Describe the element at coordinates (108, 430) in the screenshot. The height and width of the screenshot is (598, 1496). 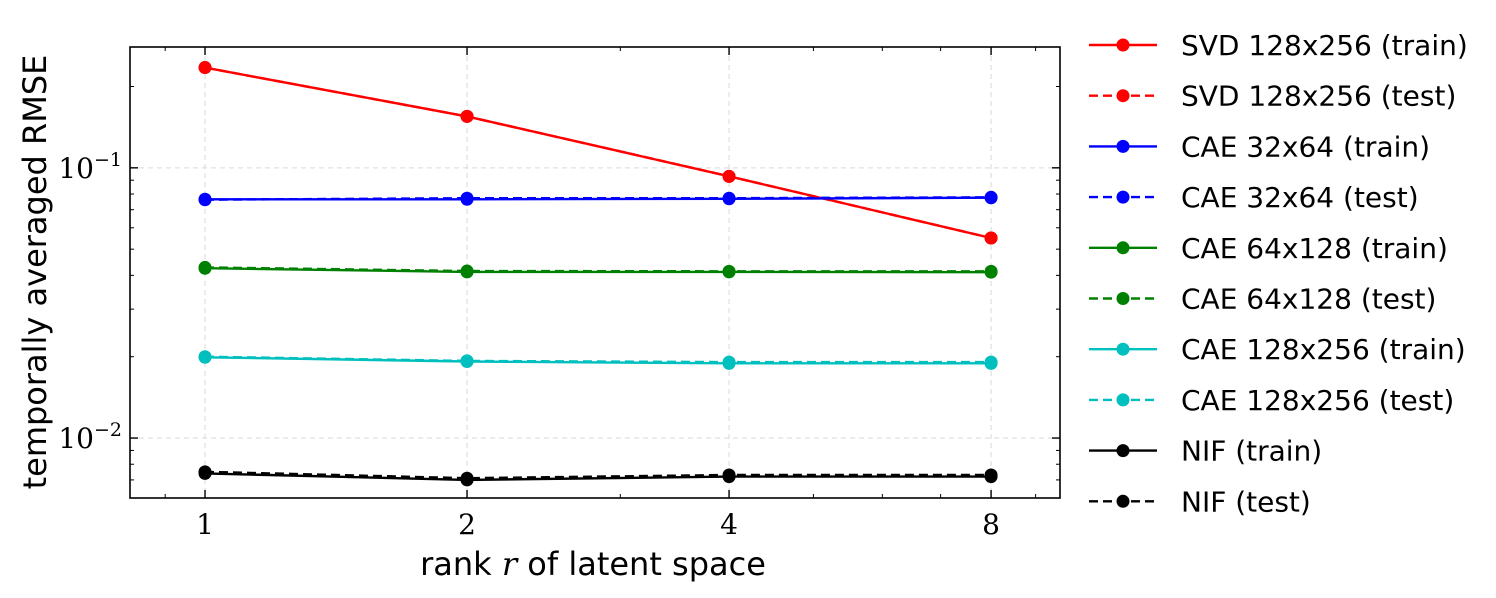
I see `y-tick-label-exponent: −2` at that location.